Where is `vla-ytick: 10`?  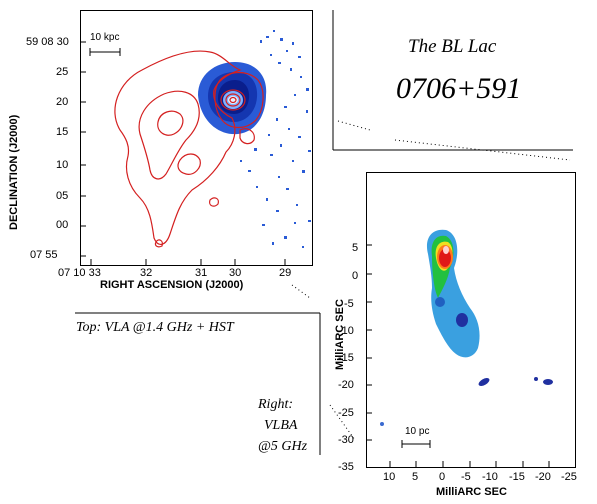
vla-ytick: 10 is located at coordinates (62, 165).